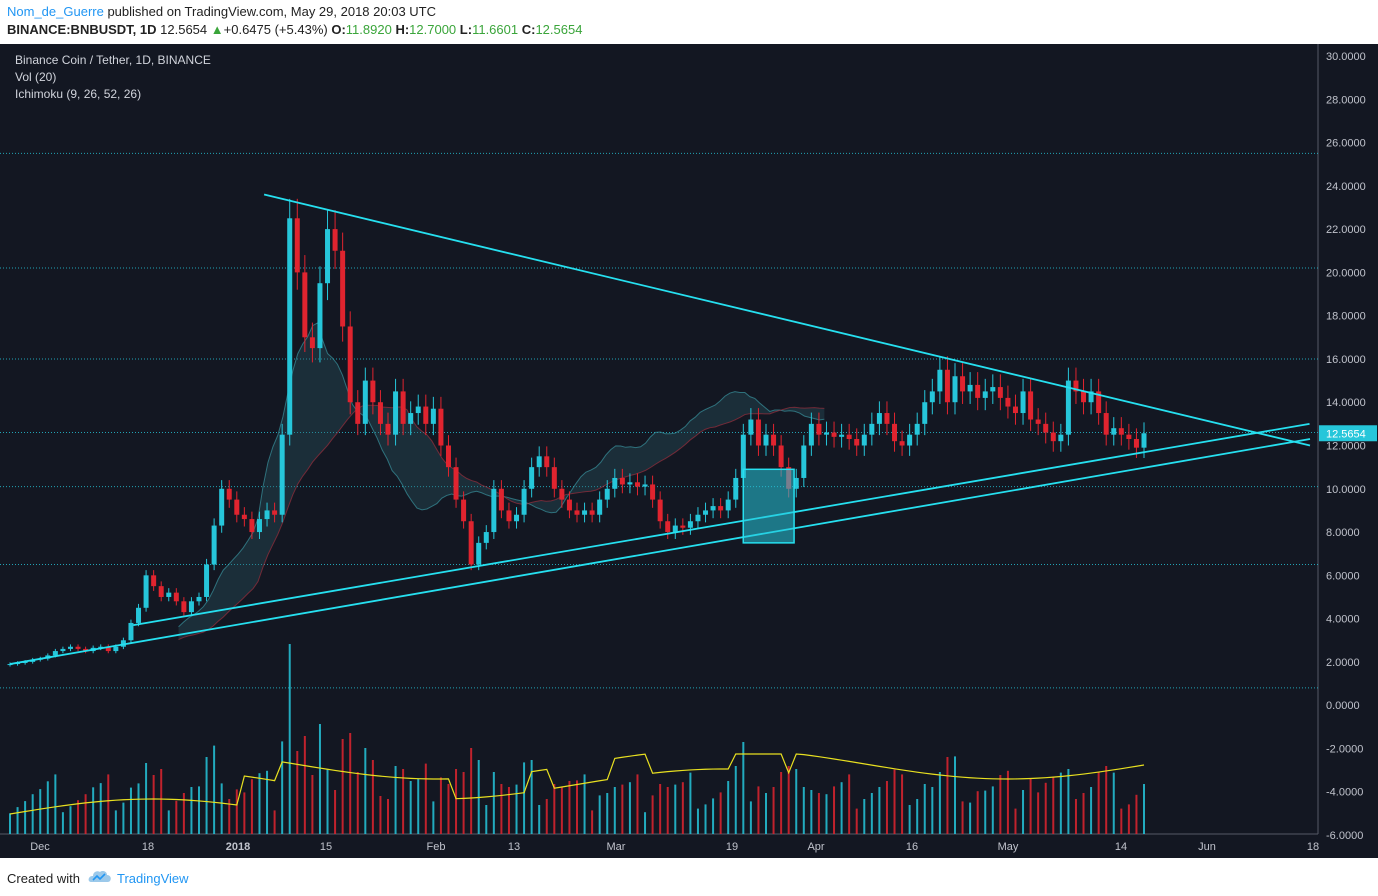  I want to click on tradingview-link: TradingView, so click(153, 878).